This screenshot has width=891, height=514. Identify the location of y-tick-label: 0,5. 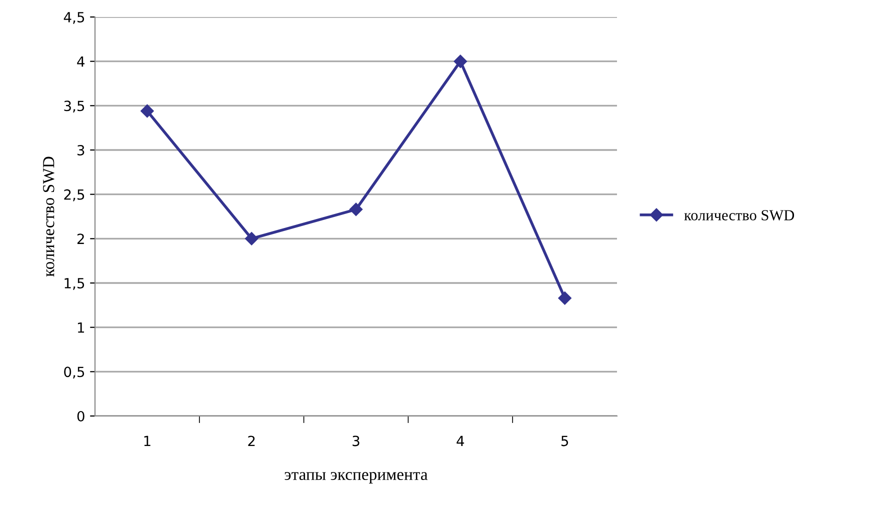
(74, 372).